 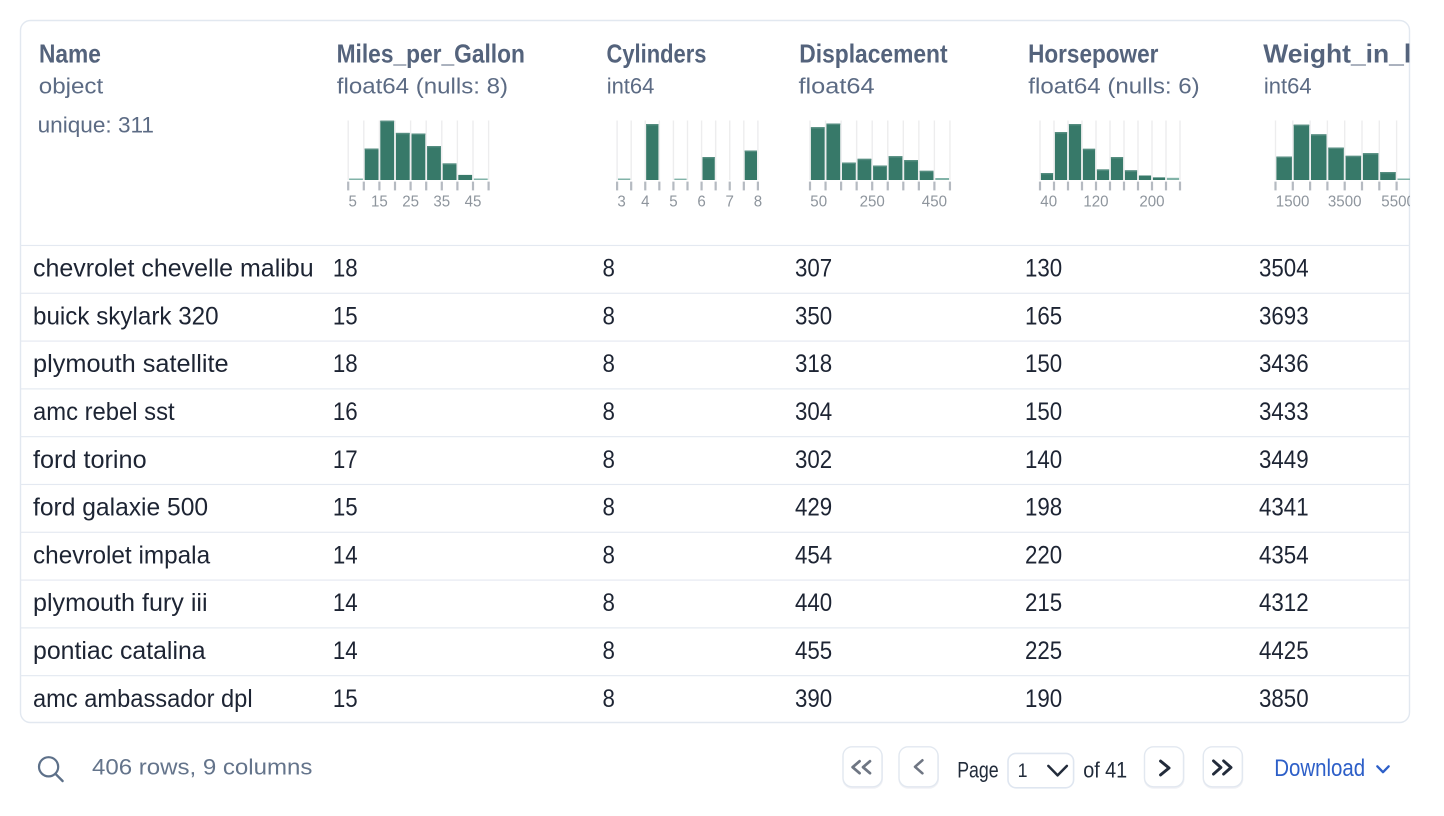 I want to click on svg-text: plymouth fury iii, so click(x=120, y=603).